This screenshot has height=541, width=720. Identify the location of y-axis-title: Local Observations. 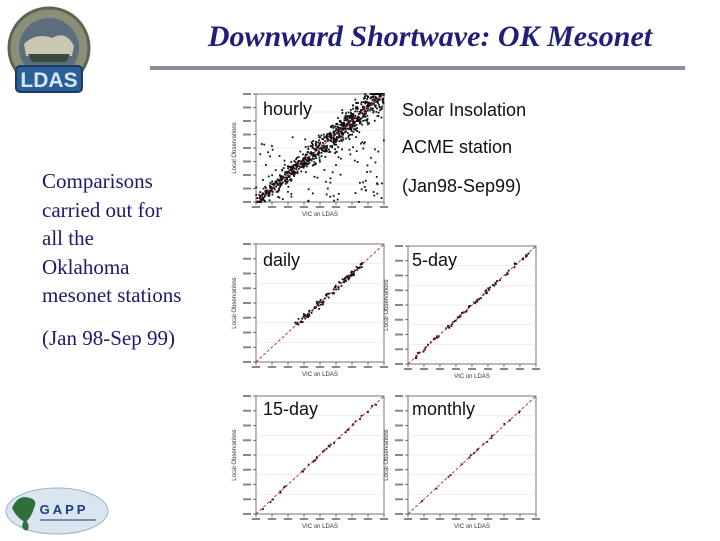
(235, 302).